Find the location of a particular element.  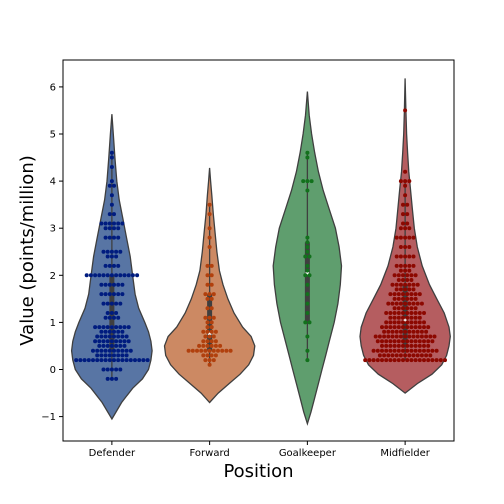

y-tick-label: 2 is located at coordinates (53, 276).